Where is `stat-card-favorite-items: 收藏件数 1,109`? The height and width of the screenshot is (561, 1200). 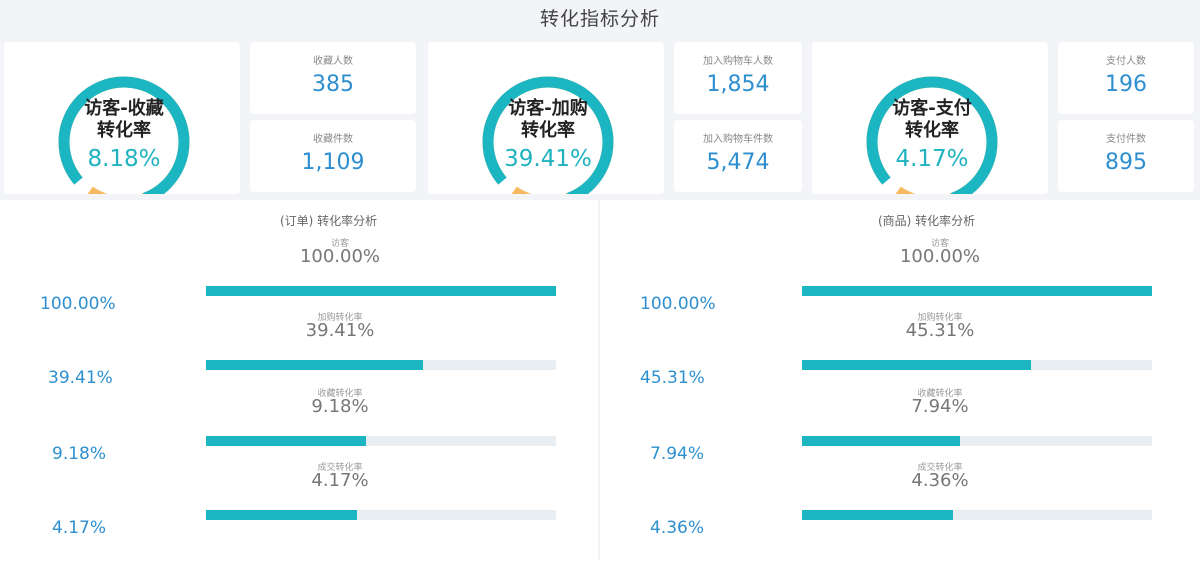 stat-card-favorite-items: 收藏件数 1,109 is located at coordinates (333, 156).